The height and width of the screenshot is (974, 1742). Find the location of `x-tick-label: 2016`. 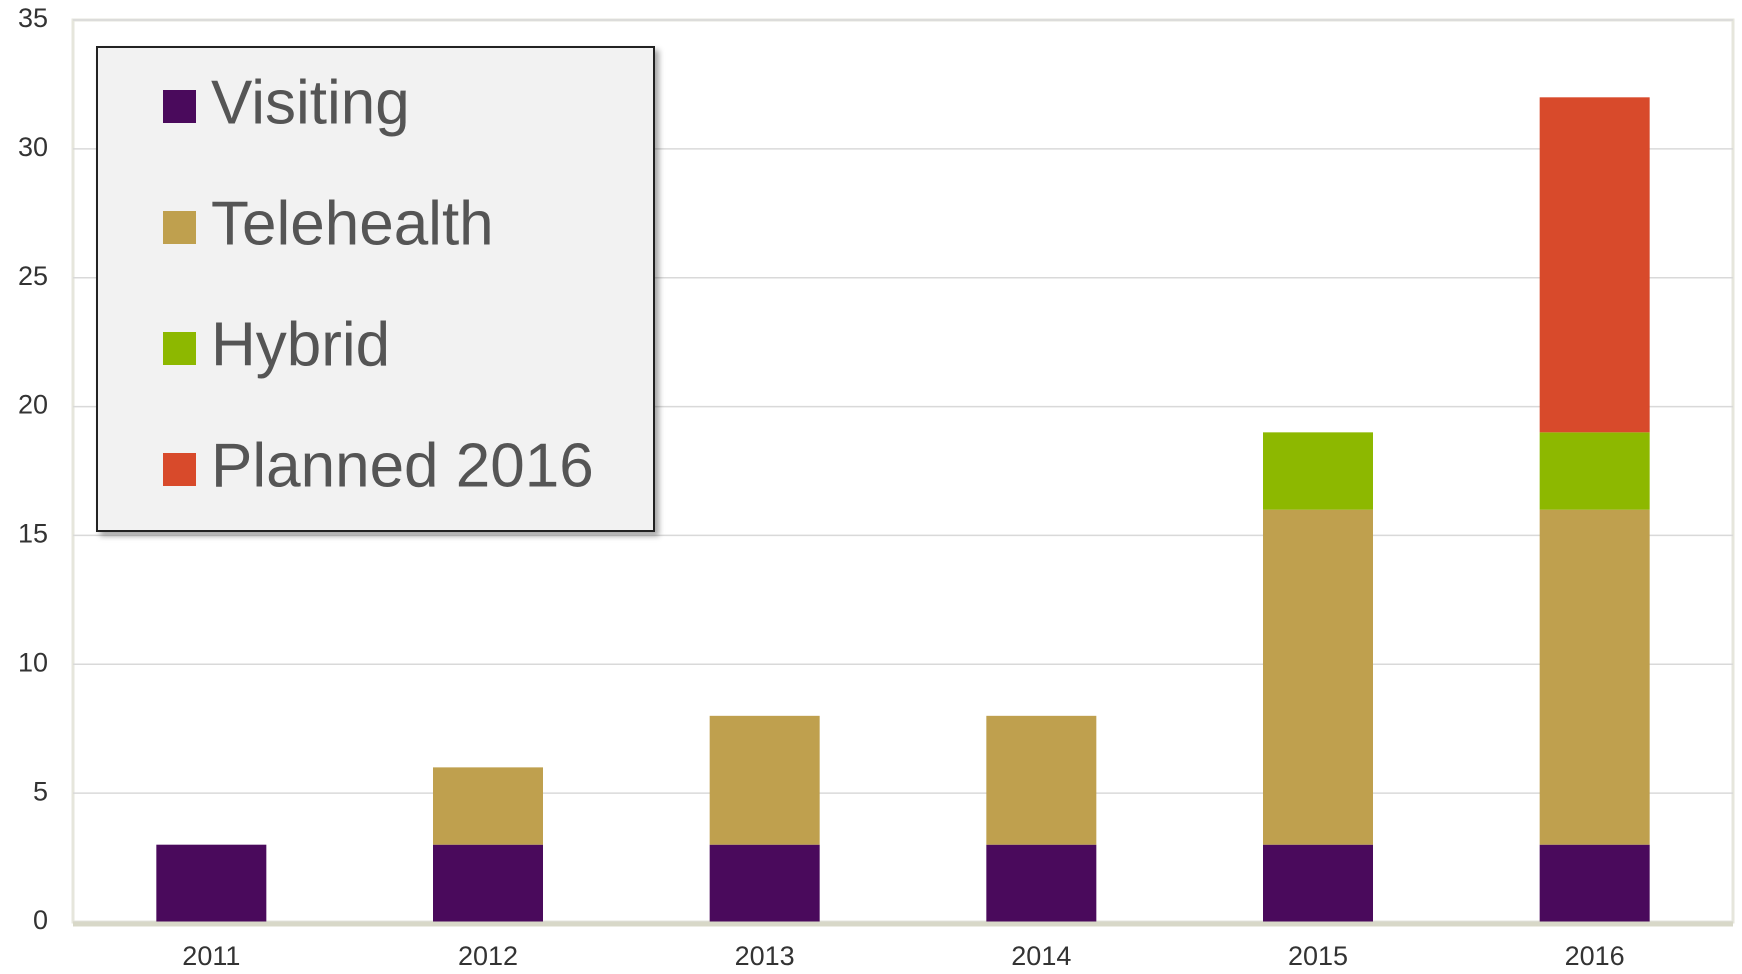

x-tick-label: 2016 is located at coordinates (1595, 956).